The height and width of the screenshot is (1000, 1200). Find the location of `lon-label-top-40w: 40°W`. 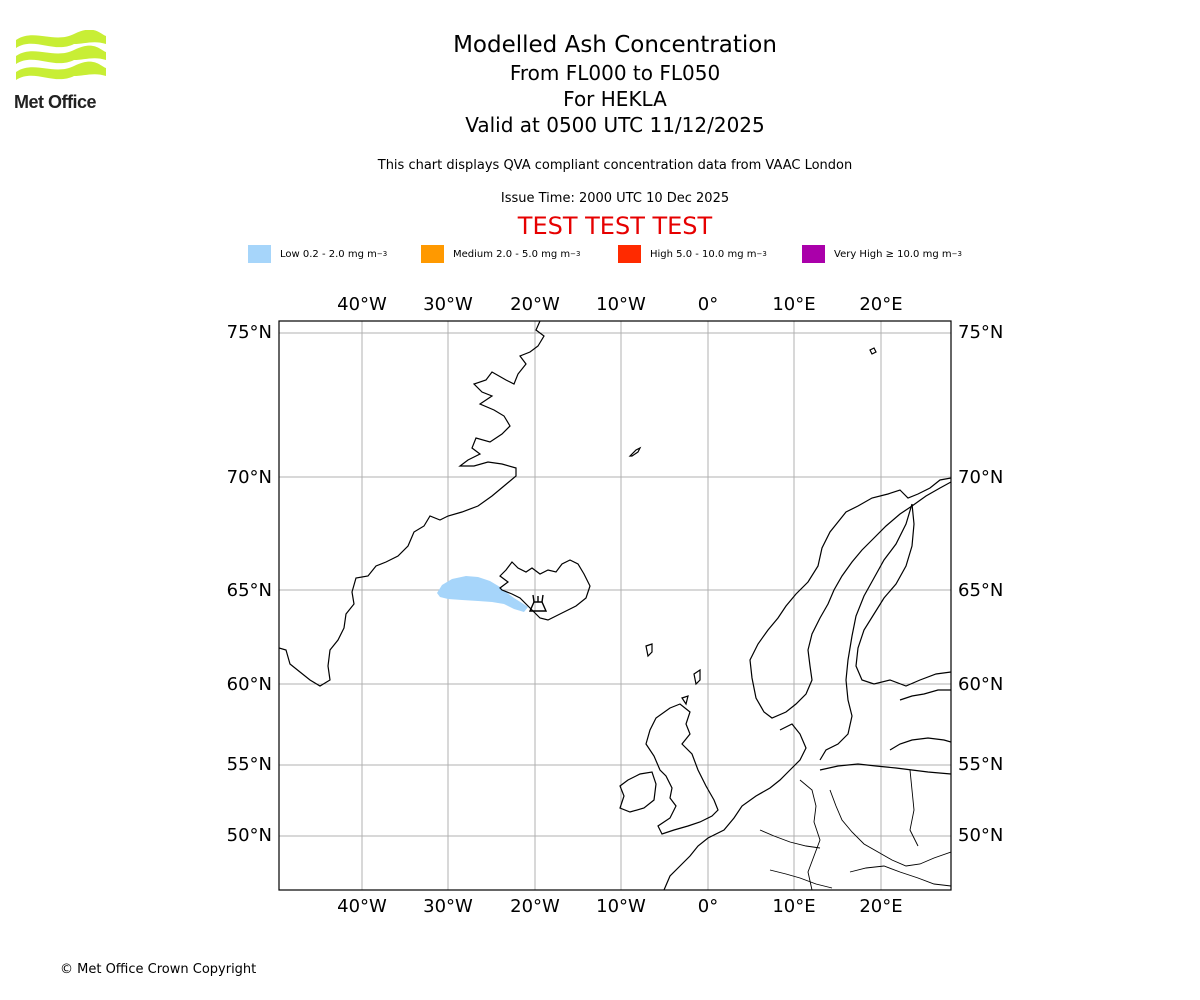

lon-label-top-40w: 40°W is located at coordinates (362, 304).